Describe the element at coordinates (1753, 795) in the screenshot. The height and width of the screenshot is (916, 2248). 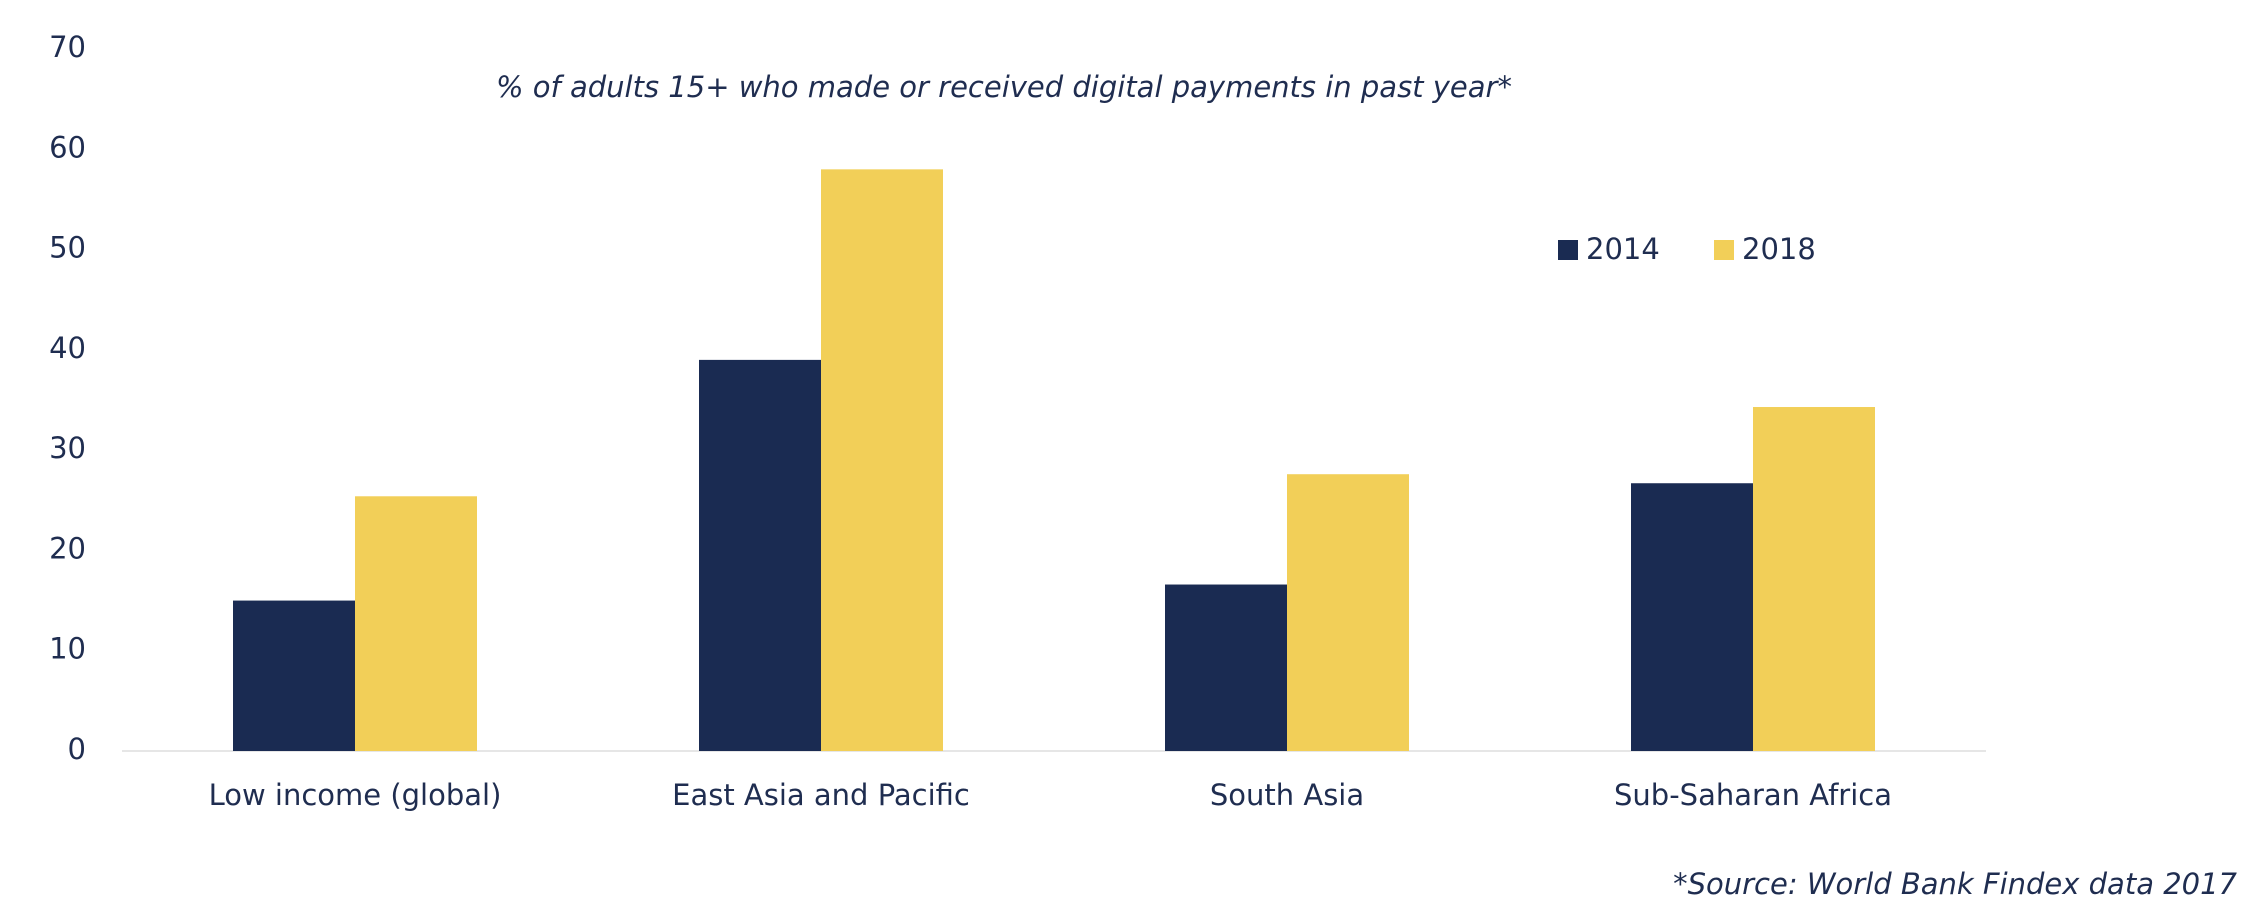
I see `x-tick-label: Sub-Saharan Africa` at that location.